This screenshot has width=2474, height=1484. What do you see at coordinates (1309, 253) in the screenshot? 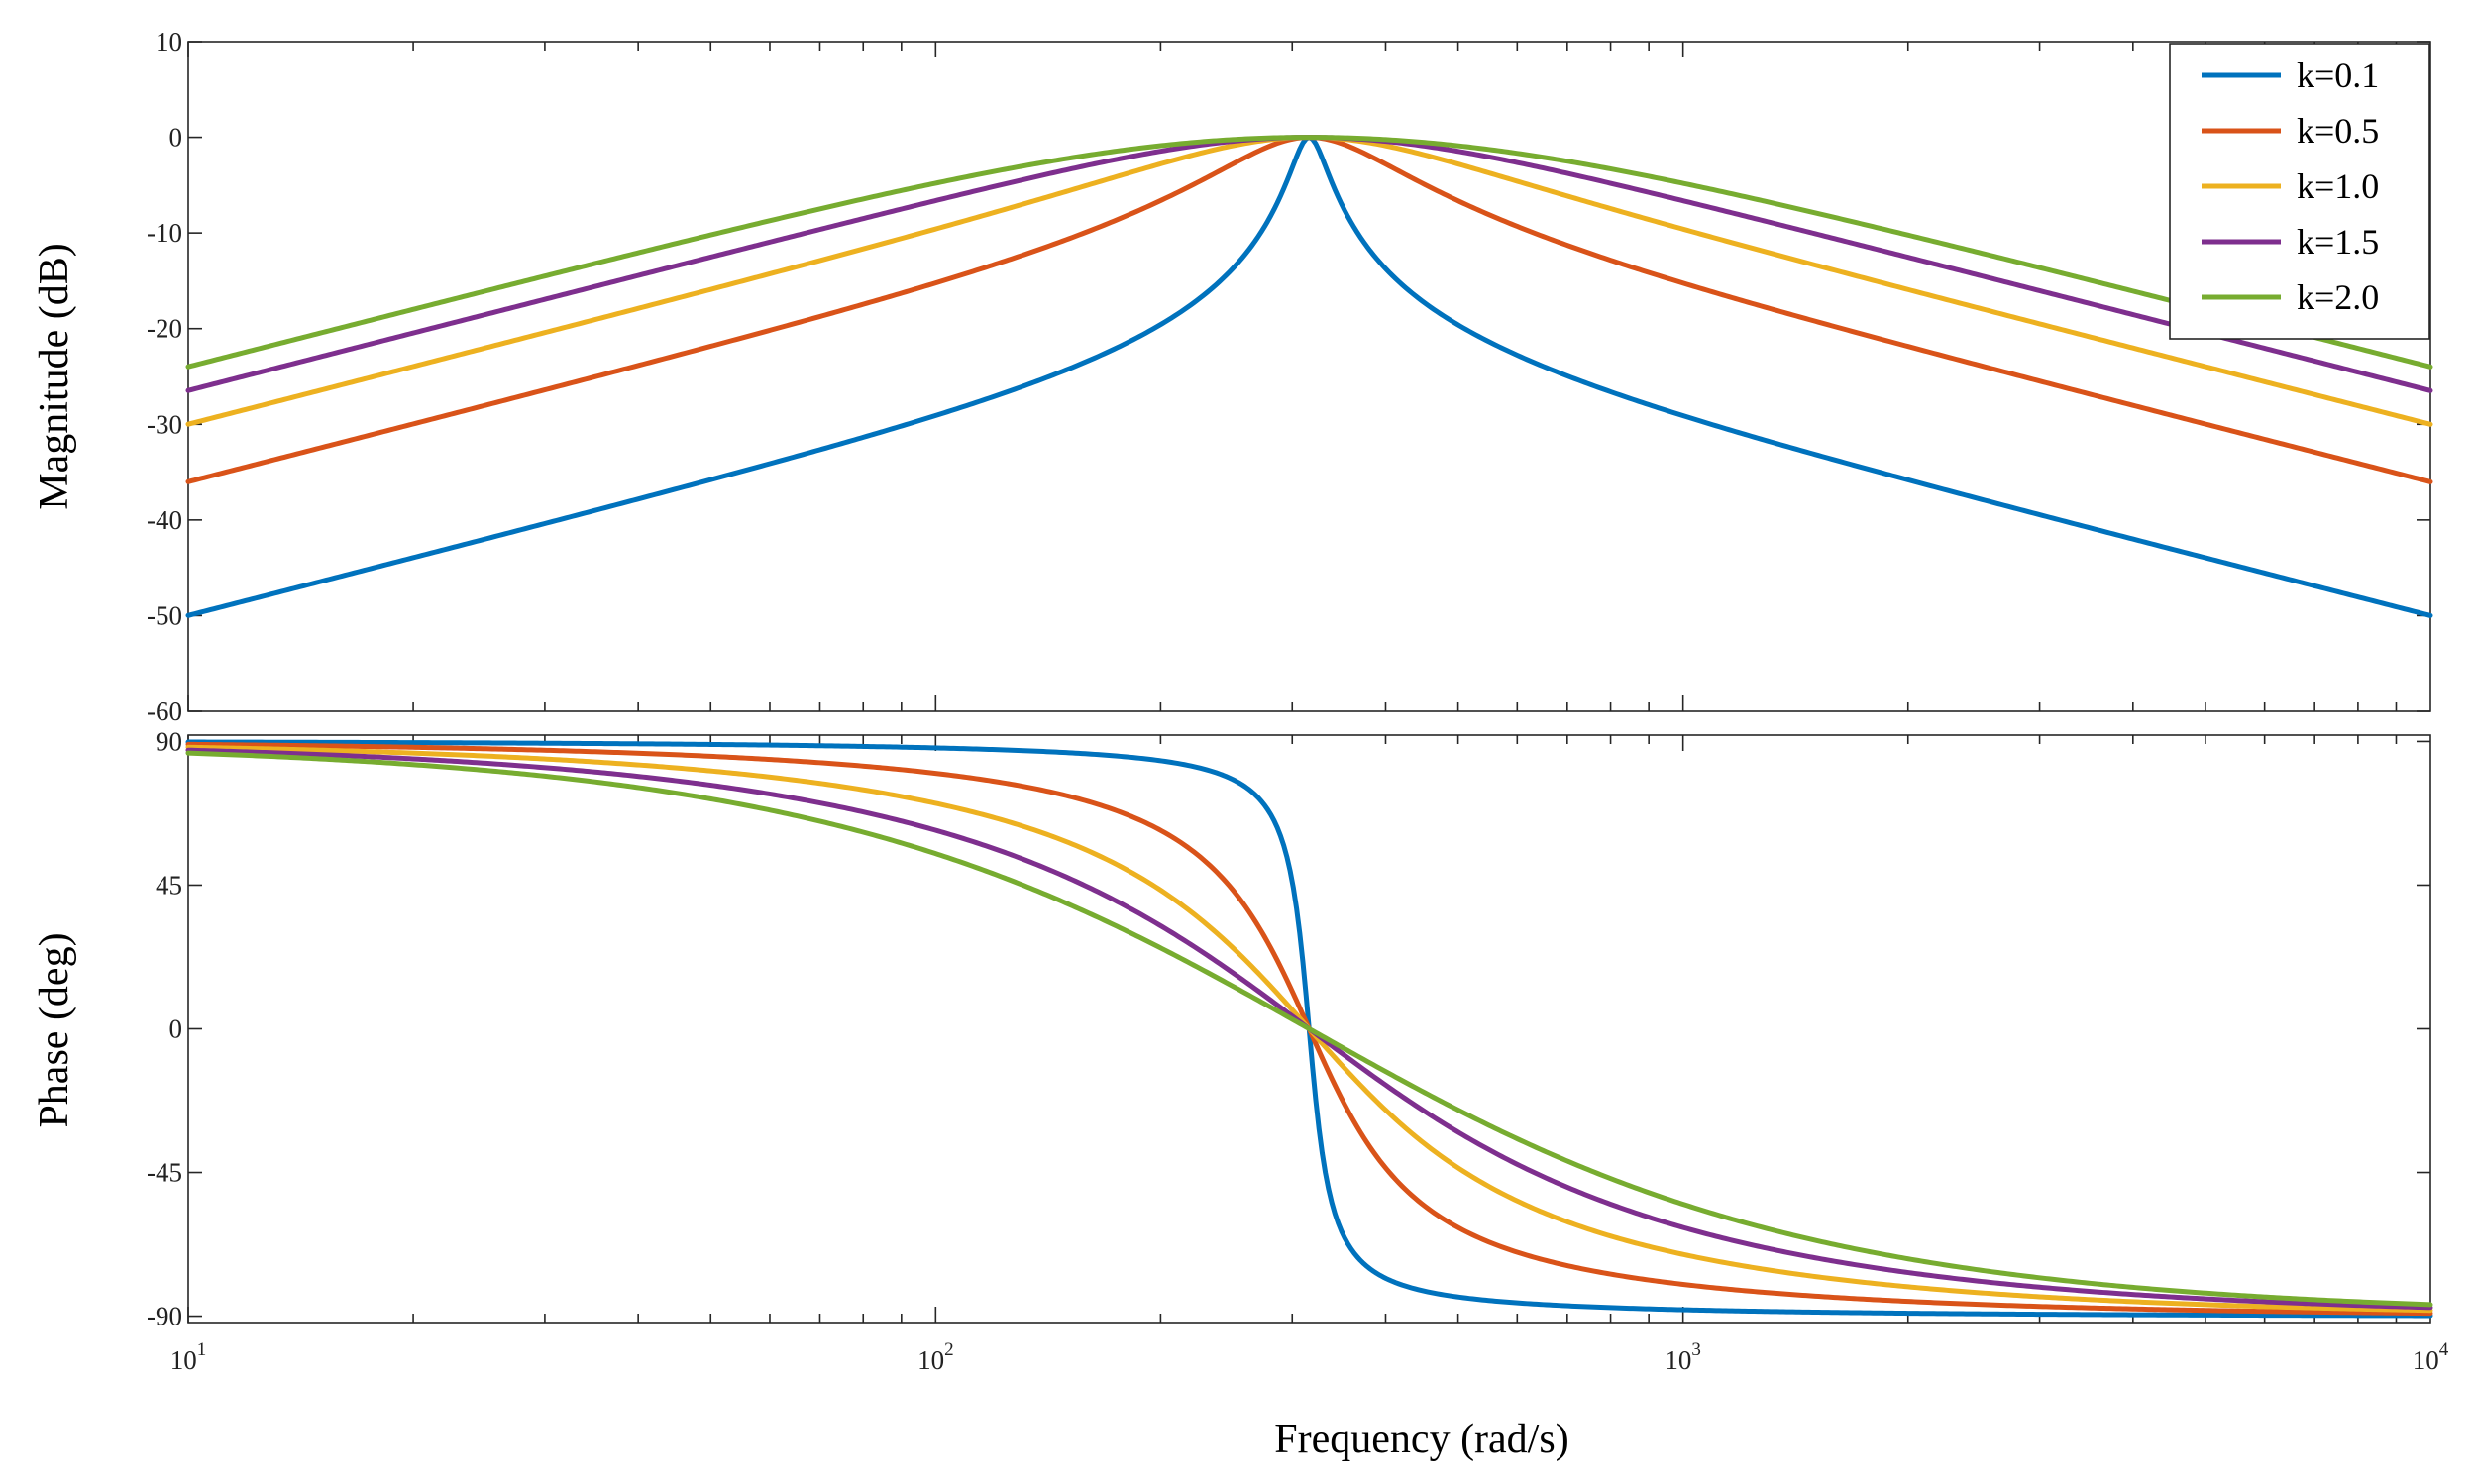
I see `magnitude-line-k=2.0` at bounding box center [1309, 253].